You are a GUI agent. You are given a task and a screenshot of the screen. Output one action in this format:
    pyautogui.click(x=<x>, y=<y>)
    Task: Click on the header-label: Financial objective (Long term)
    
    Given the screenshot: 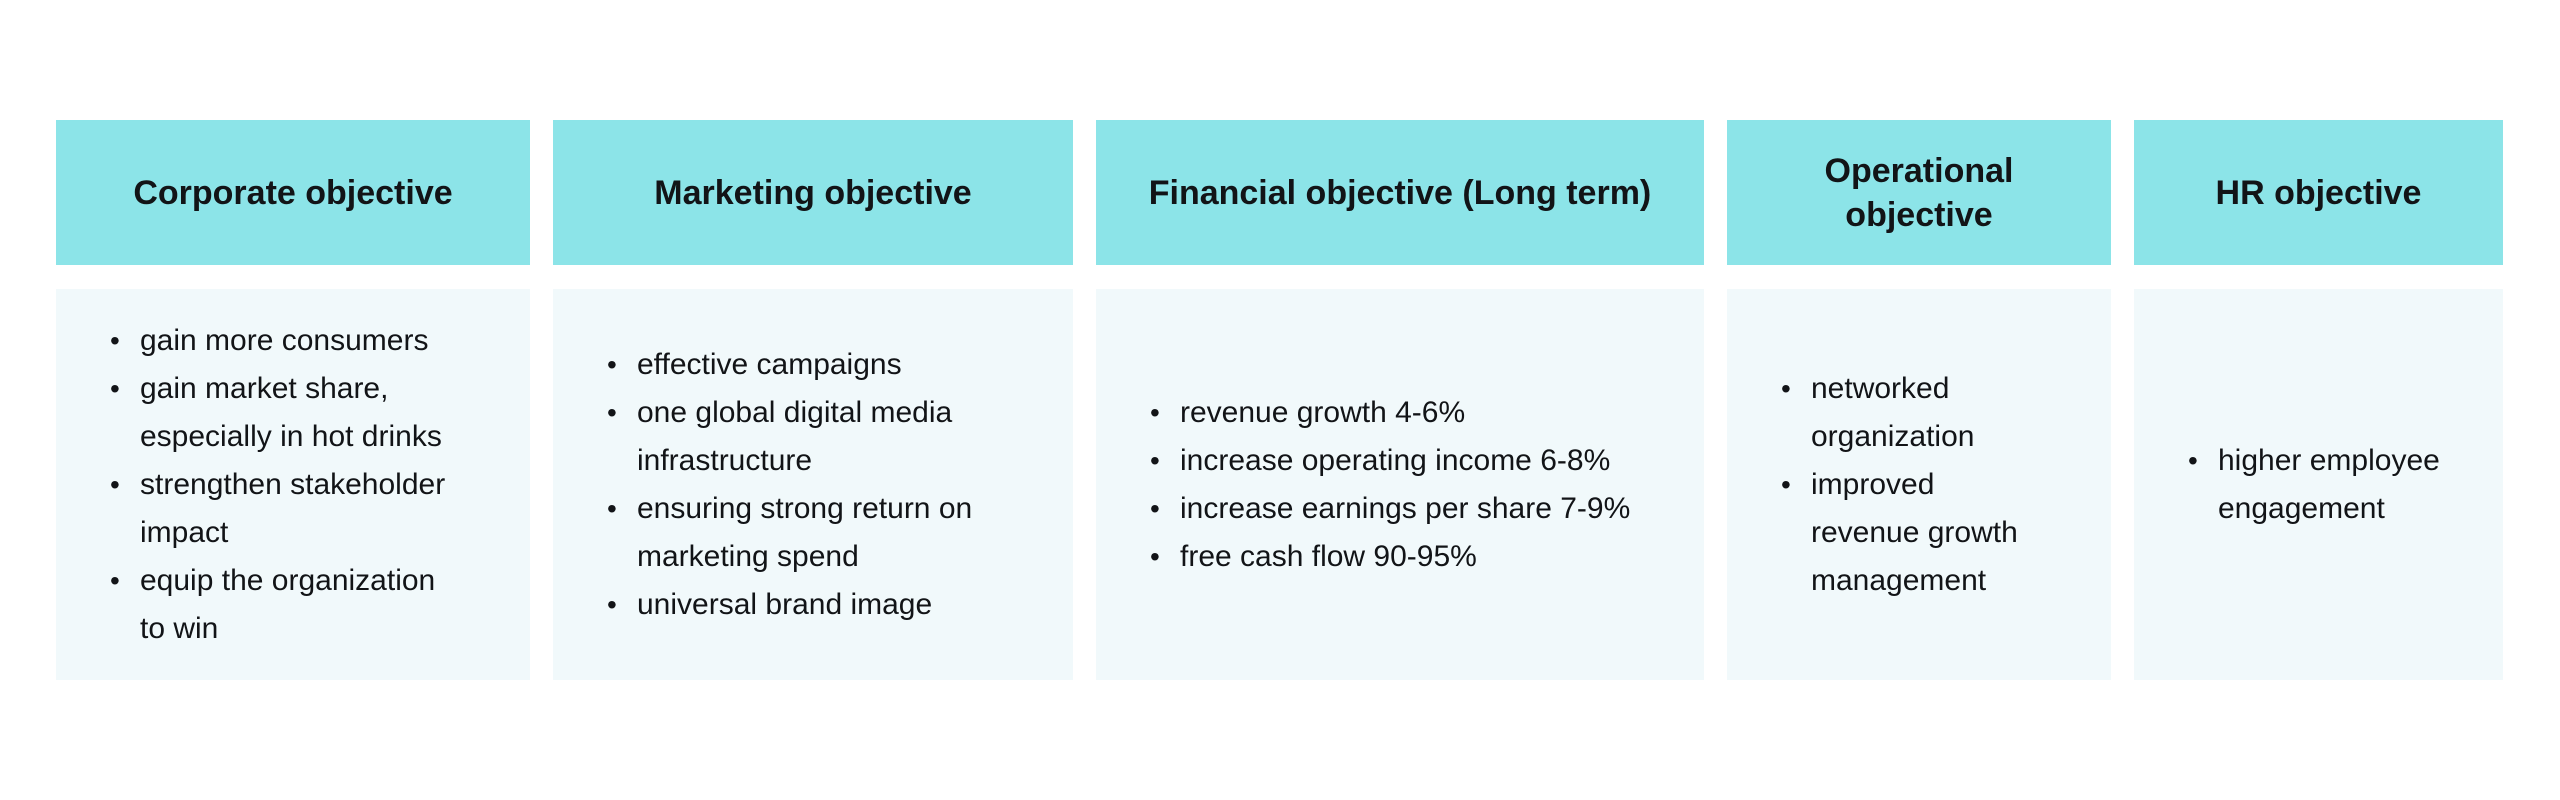 What is the action you would take?
    pyautogui.click(x=1400, y=192)
    